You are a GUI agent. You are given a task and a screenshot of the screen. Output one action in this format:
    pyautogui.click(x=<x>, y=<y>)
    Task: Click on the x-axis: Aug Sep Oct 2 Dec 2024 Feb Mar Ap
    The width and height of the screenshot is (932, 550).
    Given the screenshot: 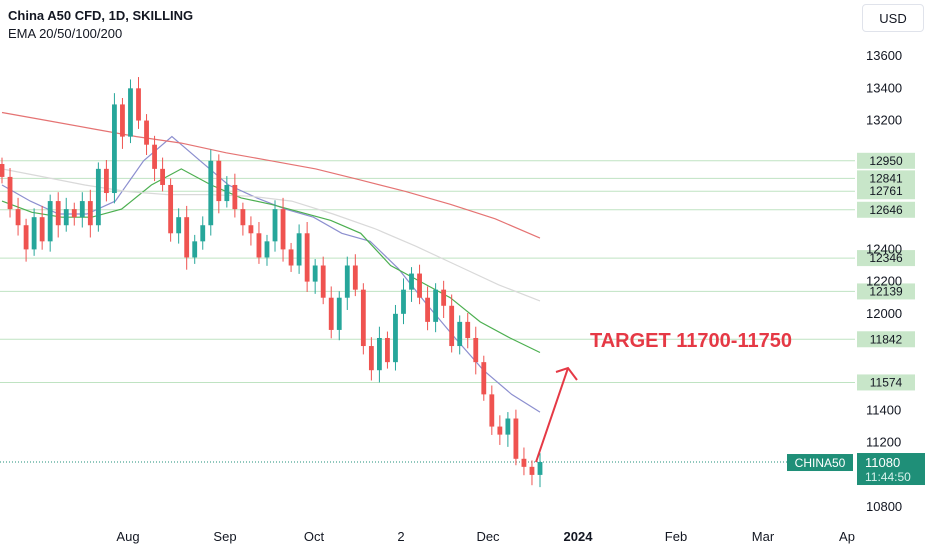 What is the action you would take?
    pyautogui.click(x=485, y=536)
    